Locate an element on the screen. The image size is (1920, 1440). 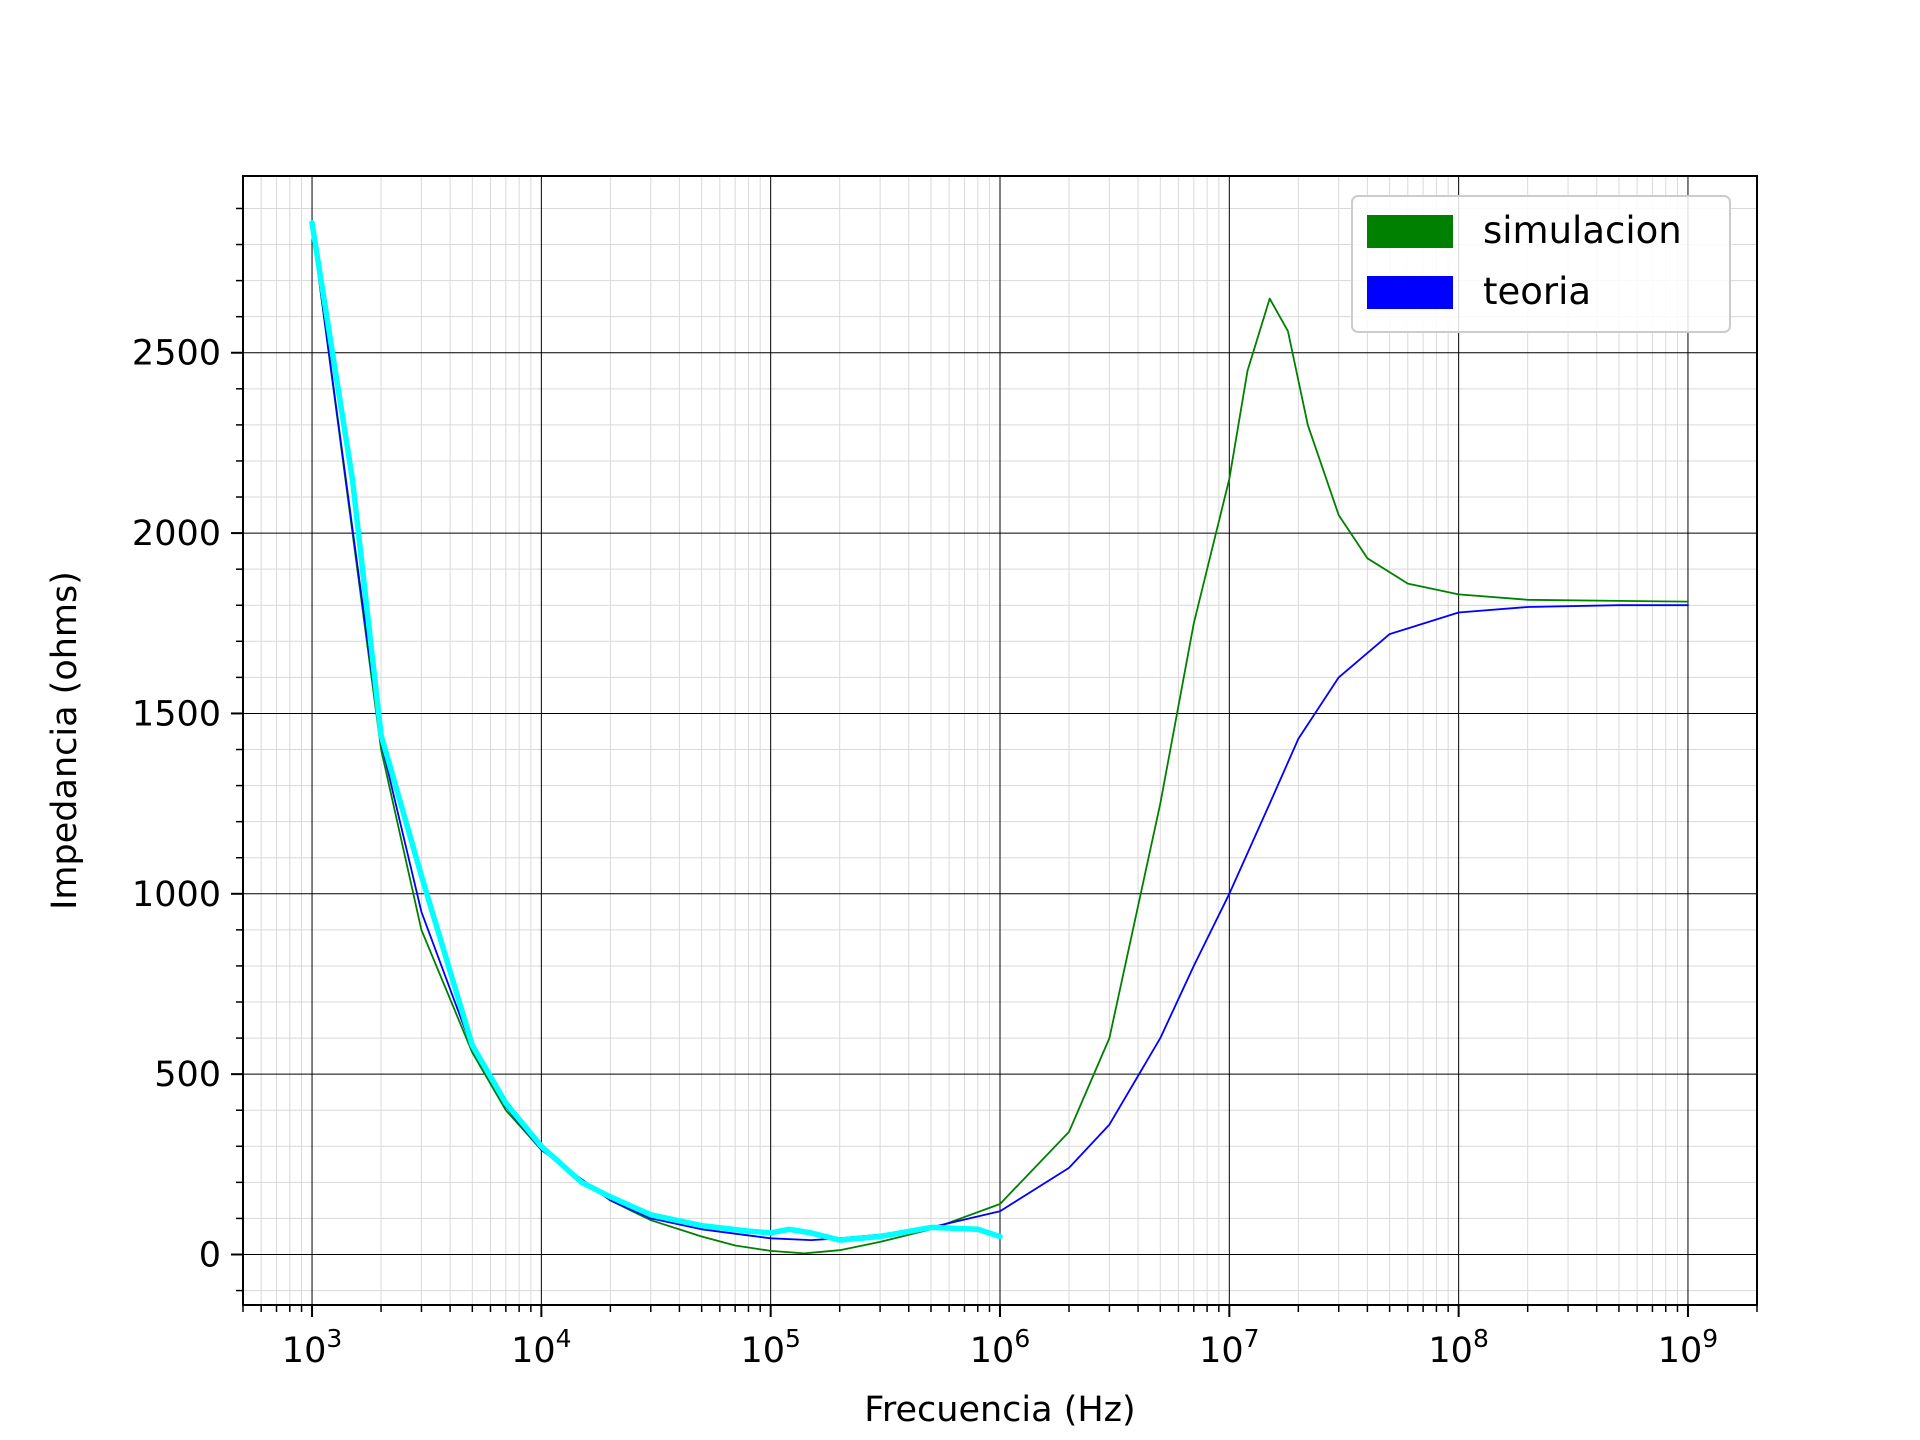
y-tick-label: 2000 is located at coordinates (176, 534).